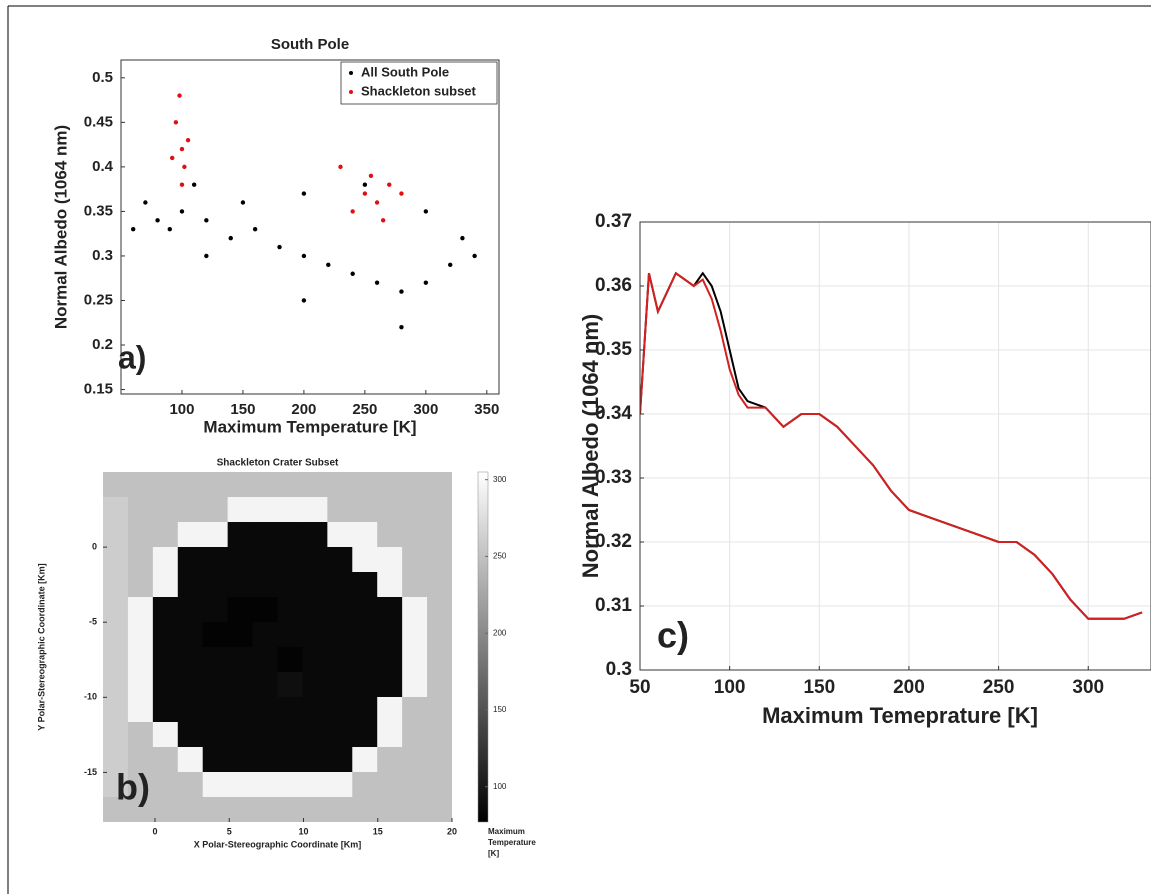 The width and height of the screenshot is (1151, 894). I want to click on y-tick-label: 0.34, so click(613, 413).